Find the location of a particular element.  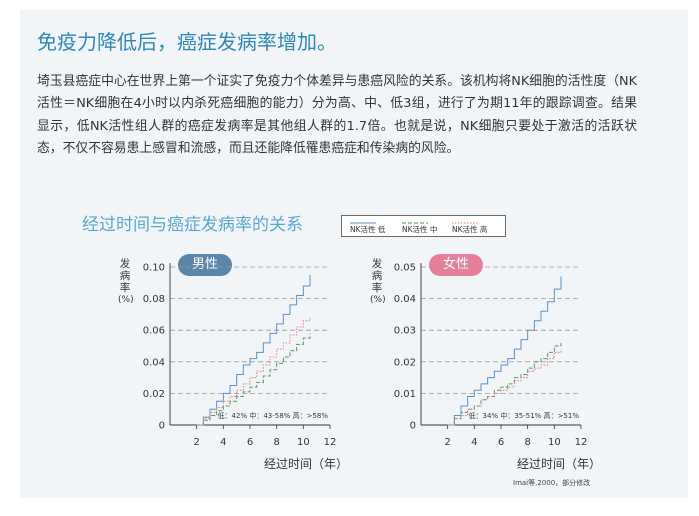

male-ytick-label: 0.06 is located at coordinates (154, 331).